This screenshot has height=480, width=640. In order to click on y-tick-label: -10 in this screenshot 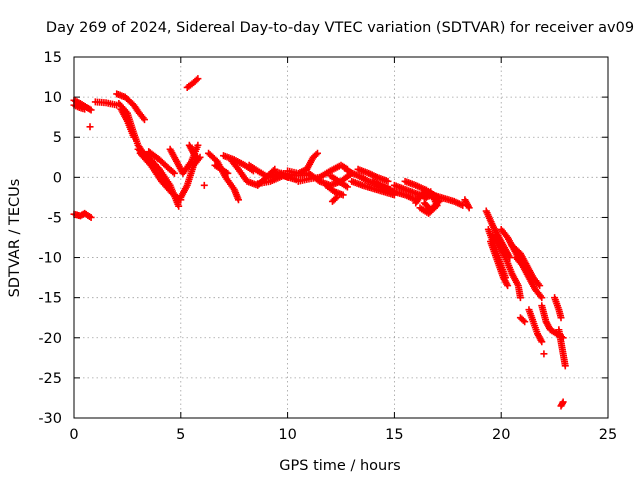, I will do `click(50, 259)`.